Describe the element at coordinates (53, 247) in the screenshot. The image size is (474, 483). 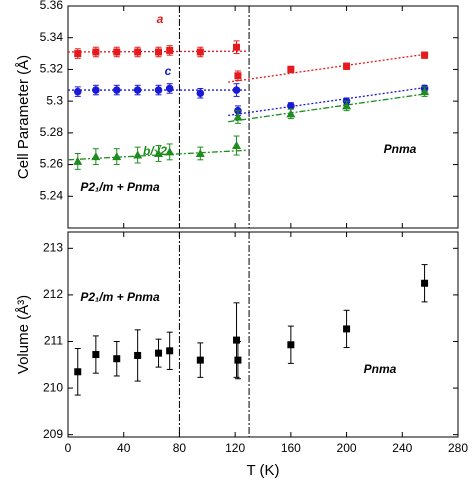
I see `y-tick-label: 213` at that location.